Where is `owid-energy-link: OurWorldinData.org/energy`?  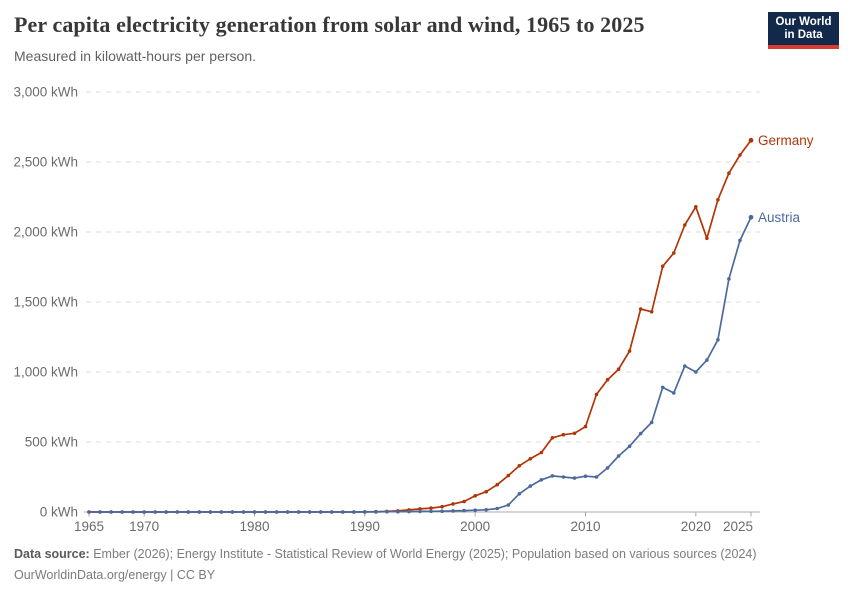 owid-energy-link: OurWorldinData.org/energy is located at coordinates (90, 575).